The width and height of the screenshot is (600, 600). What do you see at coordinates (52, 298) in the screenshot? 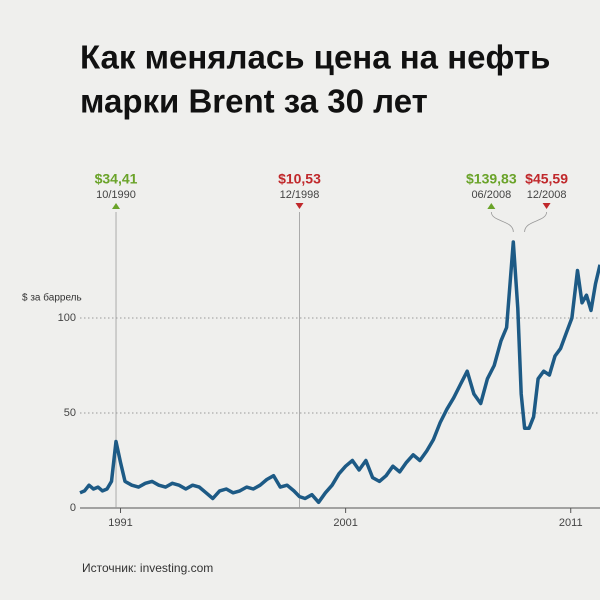
I see `y-axis-label: $ за баррель` at bounding box center [52, 298].